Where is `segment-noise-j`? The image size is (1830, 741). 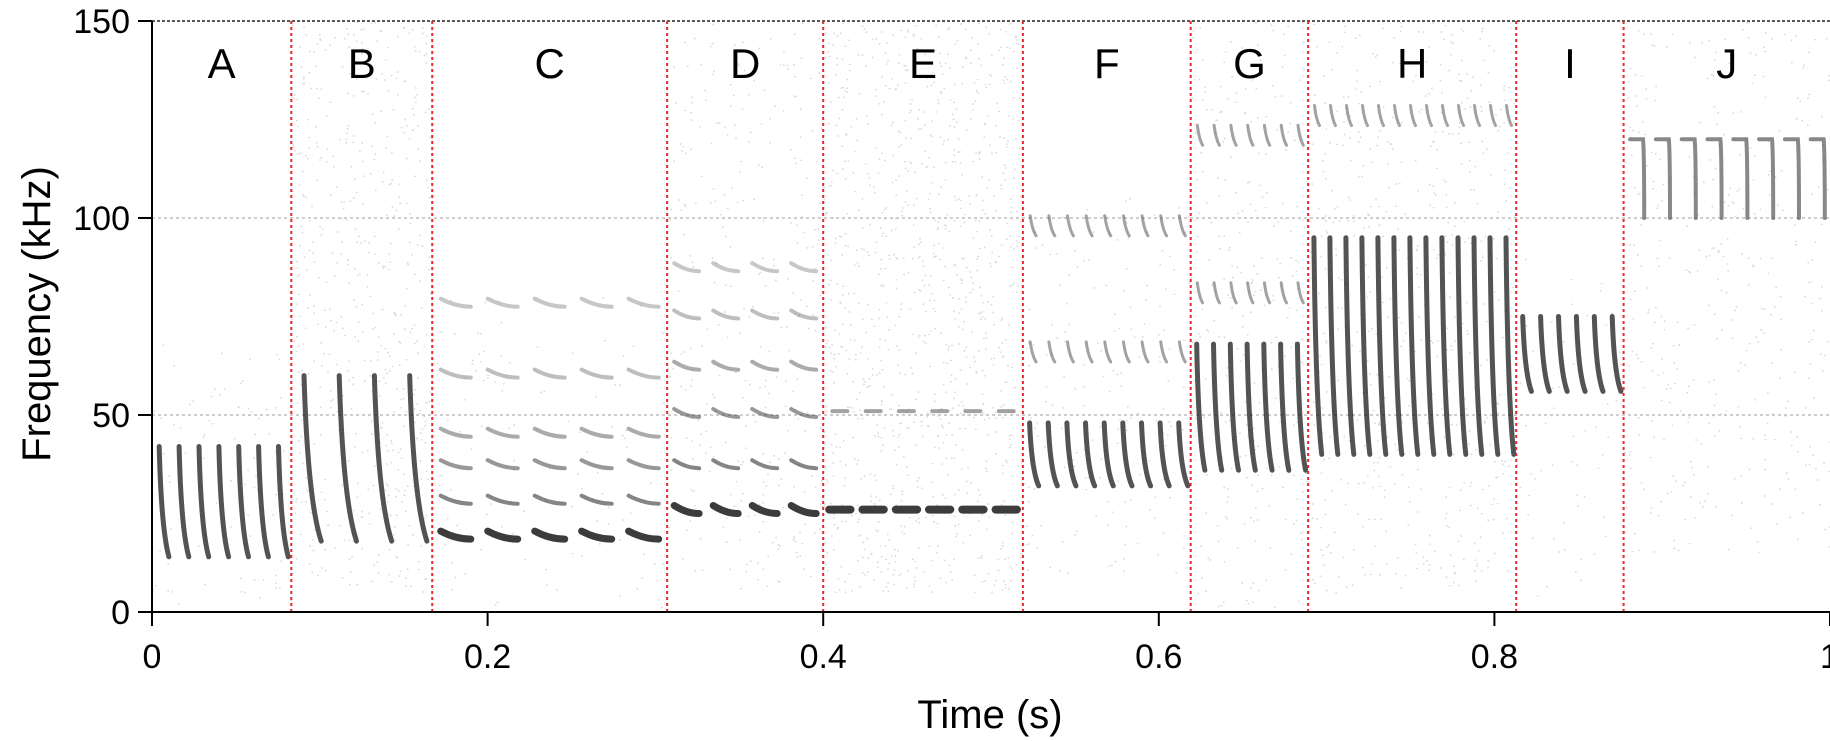
segment-noise-j is located at coordinates (1727, 287).